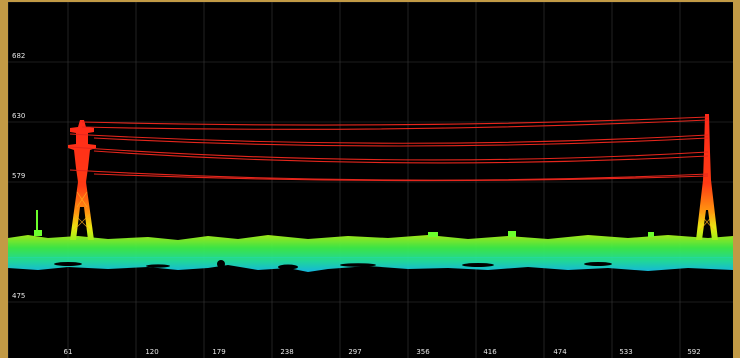 This screenshot has width=740, height=358. Describe the element at coordinates (4, 179) in the screenshot. I see `frame-left` at that location.